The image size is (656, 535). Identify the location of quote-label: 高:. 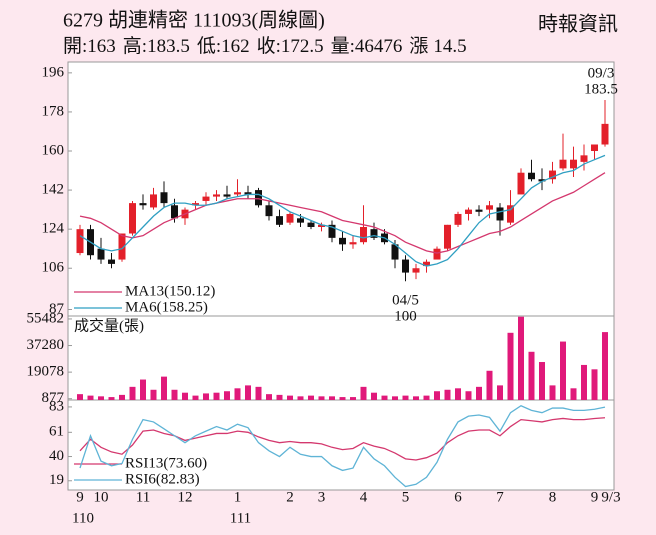
(135, 46).